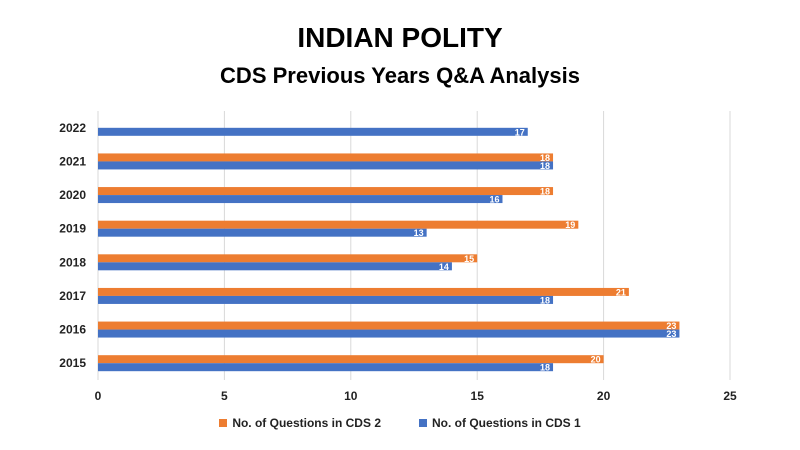 This screenshot has width=800, height=450. What do you see at coordinates (72, 195) in the screenshot?
I see `y-tick-label: 2020` at bounding box center [72, 195].